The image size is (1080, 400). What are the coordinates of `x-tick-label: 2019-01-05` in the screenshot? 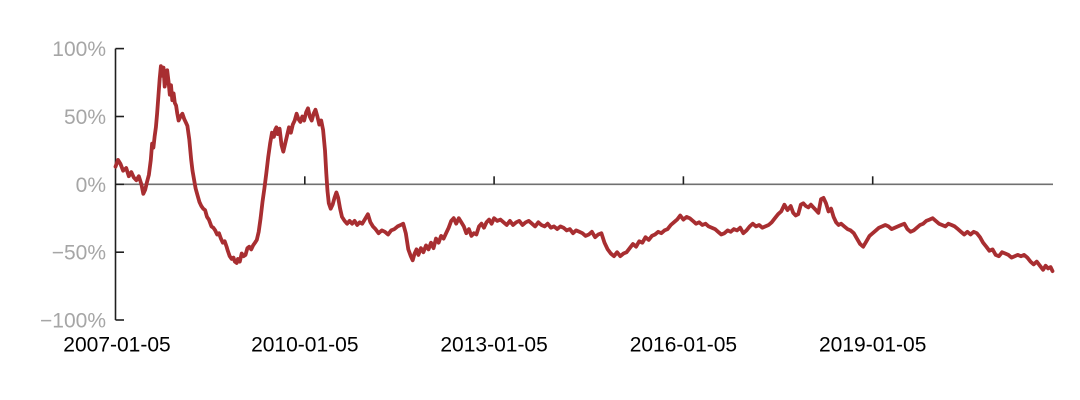 It's located at (872, 345).